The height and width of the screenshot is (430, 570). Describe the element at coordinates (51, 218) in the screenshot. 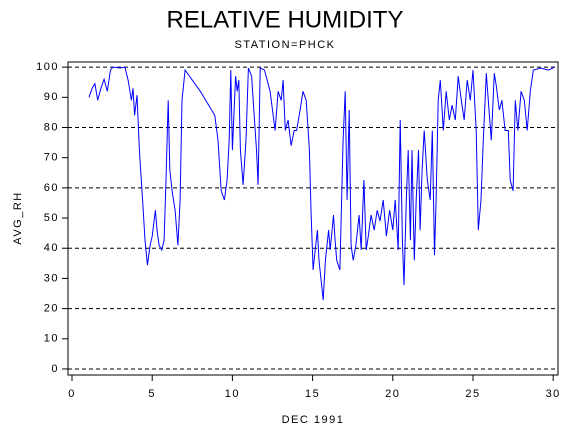

I see `y-tick-label: 50` at that location.